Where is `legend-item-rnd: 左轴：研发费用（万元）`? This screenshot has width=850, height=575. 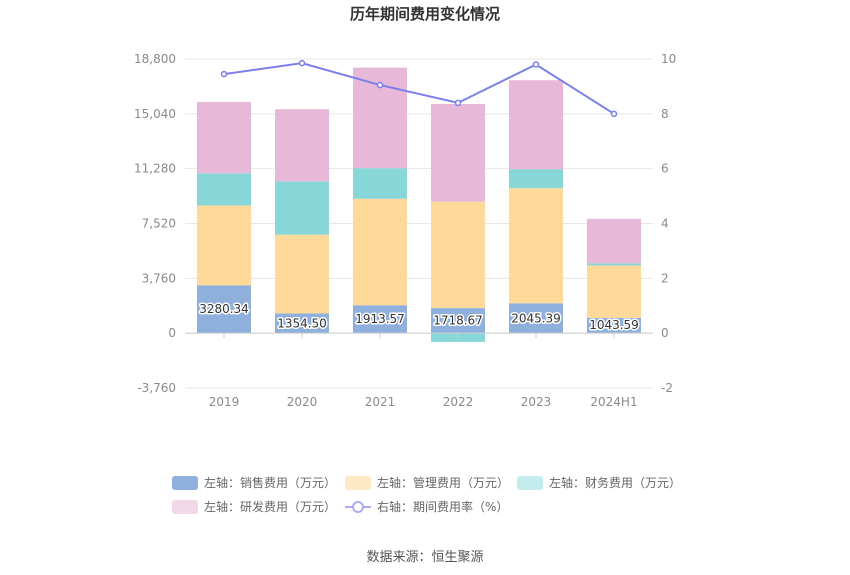
legend-item-rnd: 左轴：研发费用（万元） is located at coordinates (254, 506).